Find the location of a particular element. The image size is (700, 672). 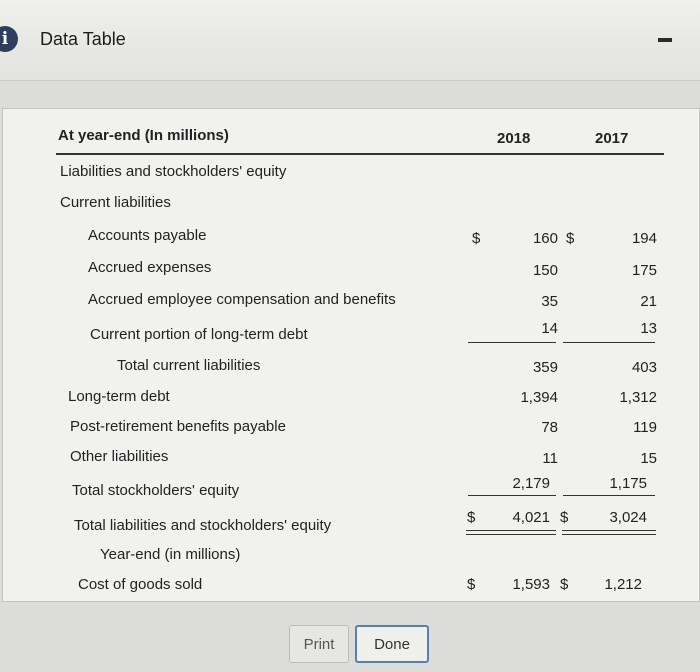

table-cell-2017: 194 is located at coordinates (644, 238).